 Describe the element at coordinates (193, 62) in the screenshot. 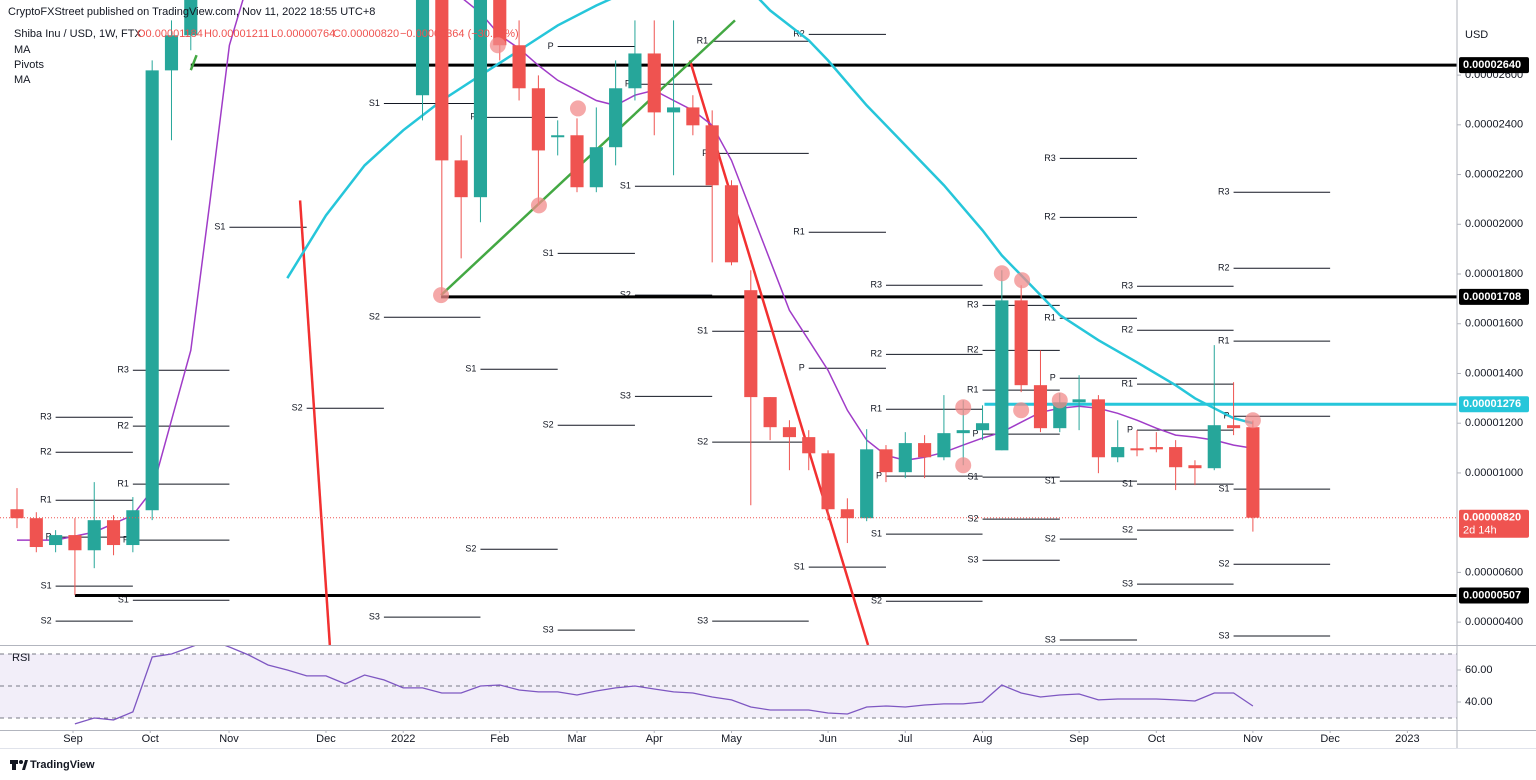

I see `trendline` at that location.